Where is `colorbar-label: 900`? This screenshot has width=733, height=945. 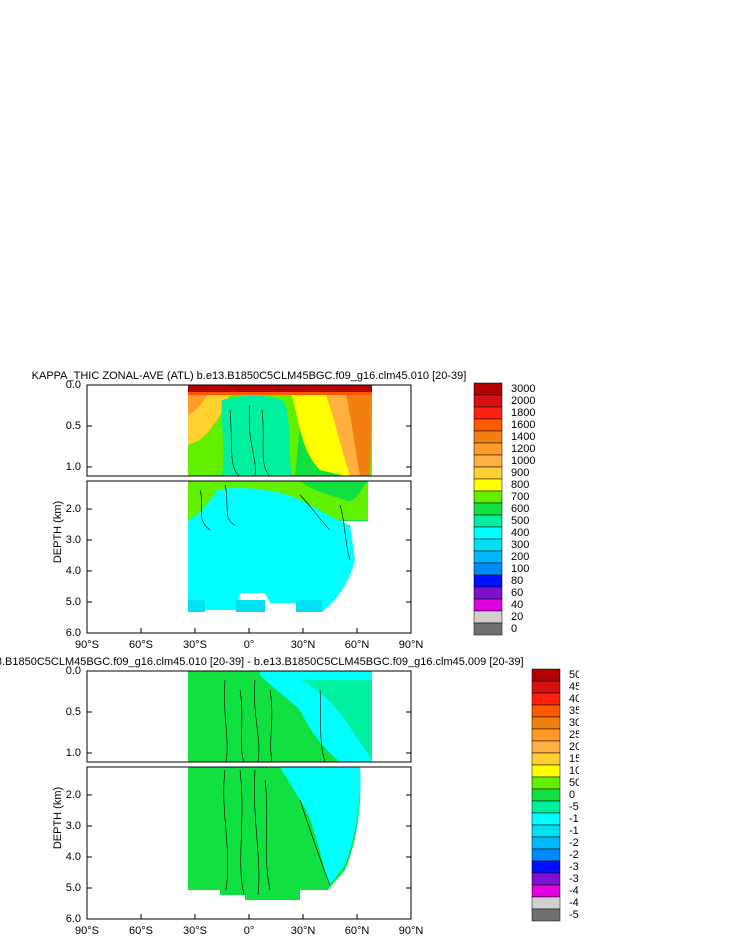
colorbar-label: 900 is located at coordinates (520, 473).